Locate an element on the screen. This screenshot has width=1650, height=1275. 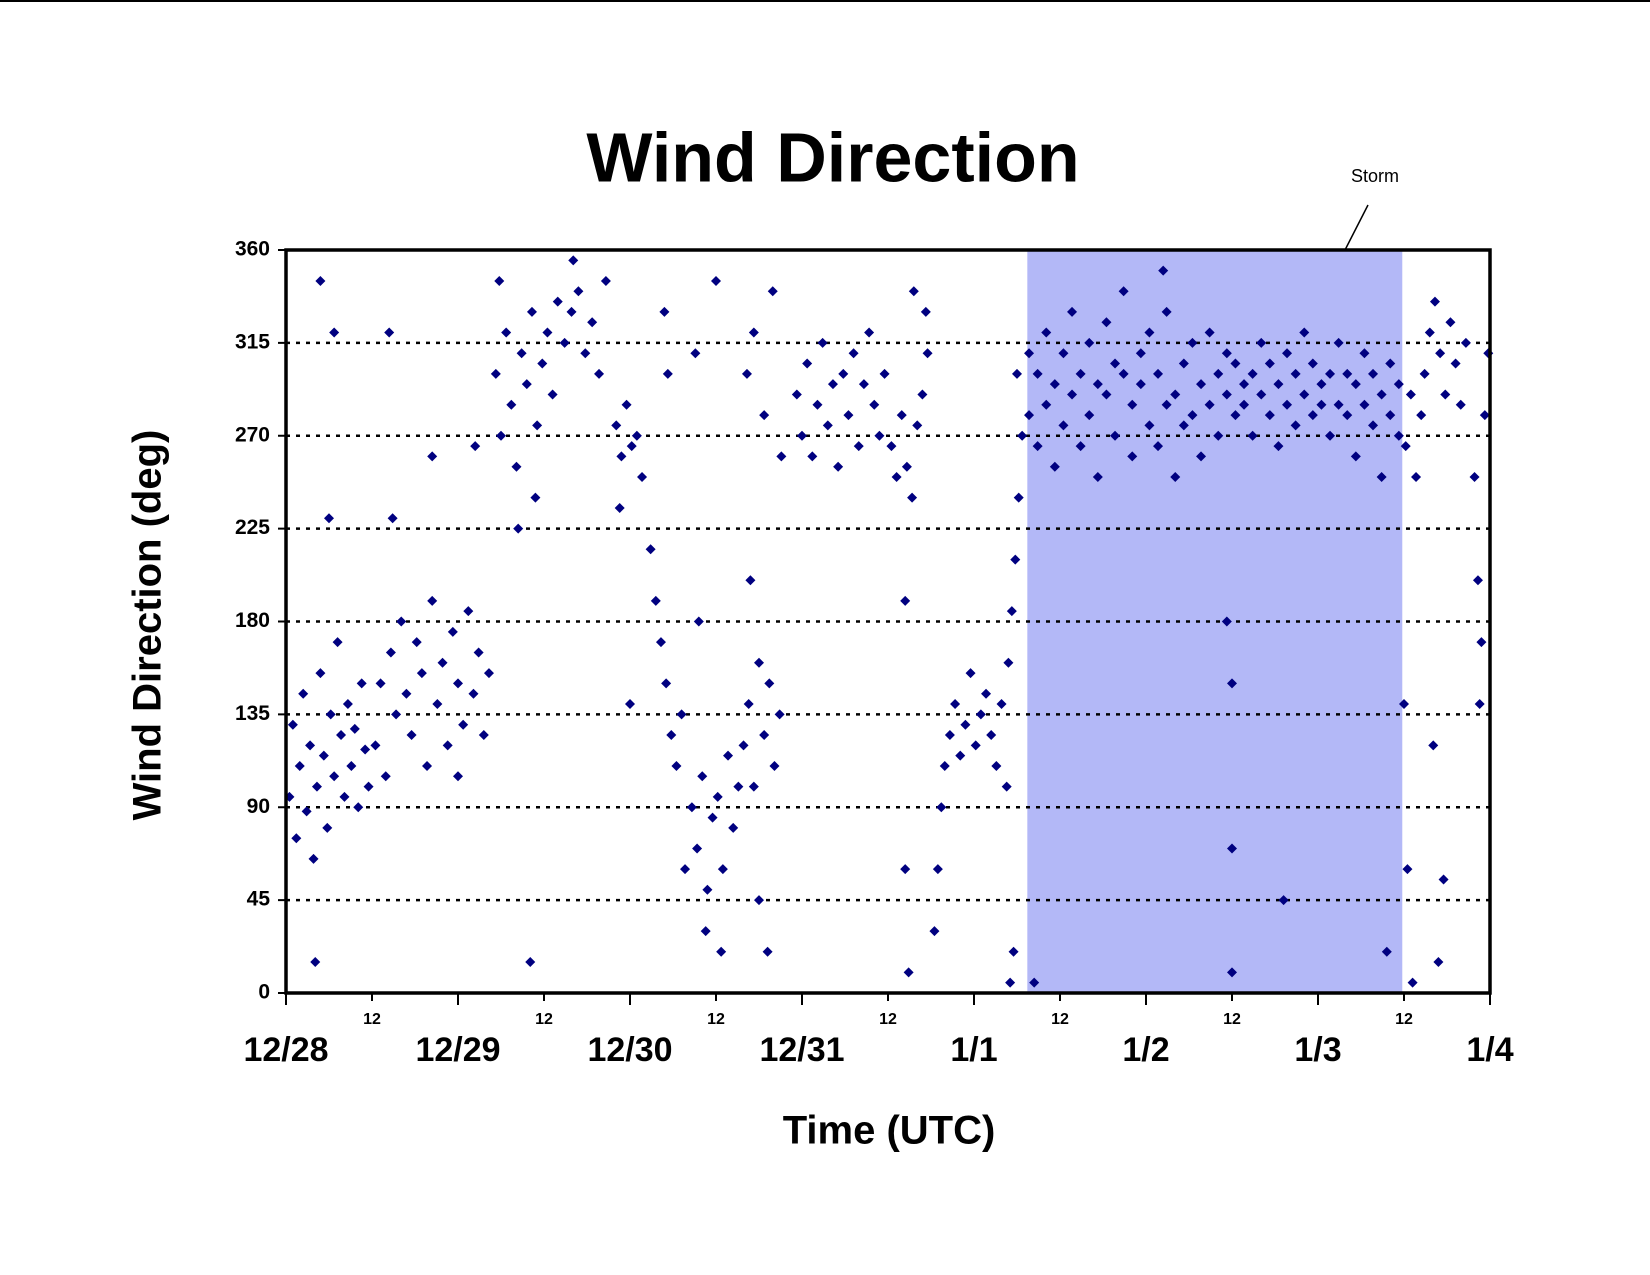
y-tick-label: 135 is located at coordinates (252, 713).